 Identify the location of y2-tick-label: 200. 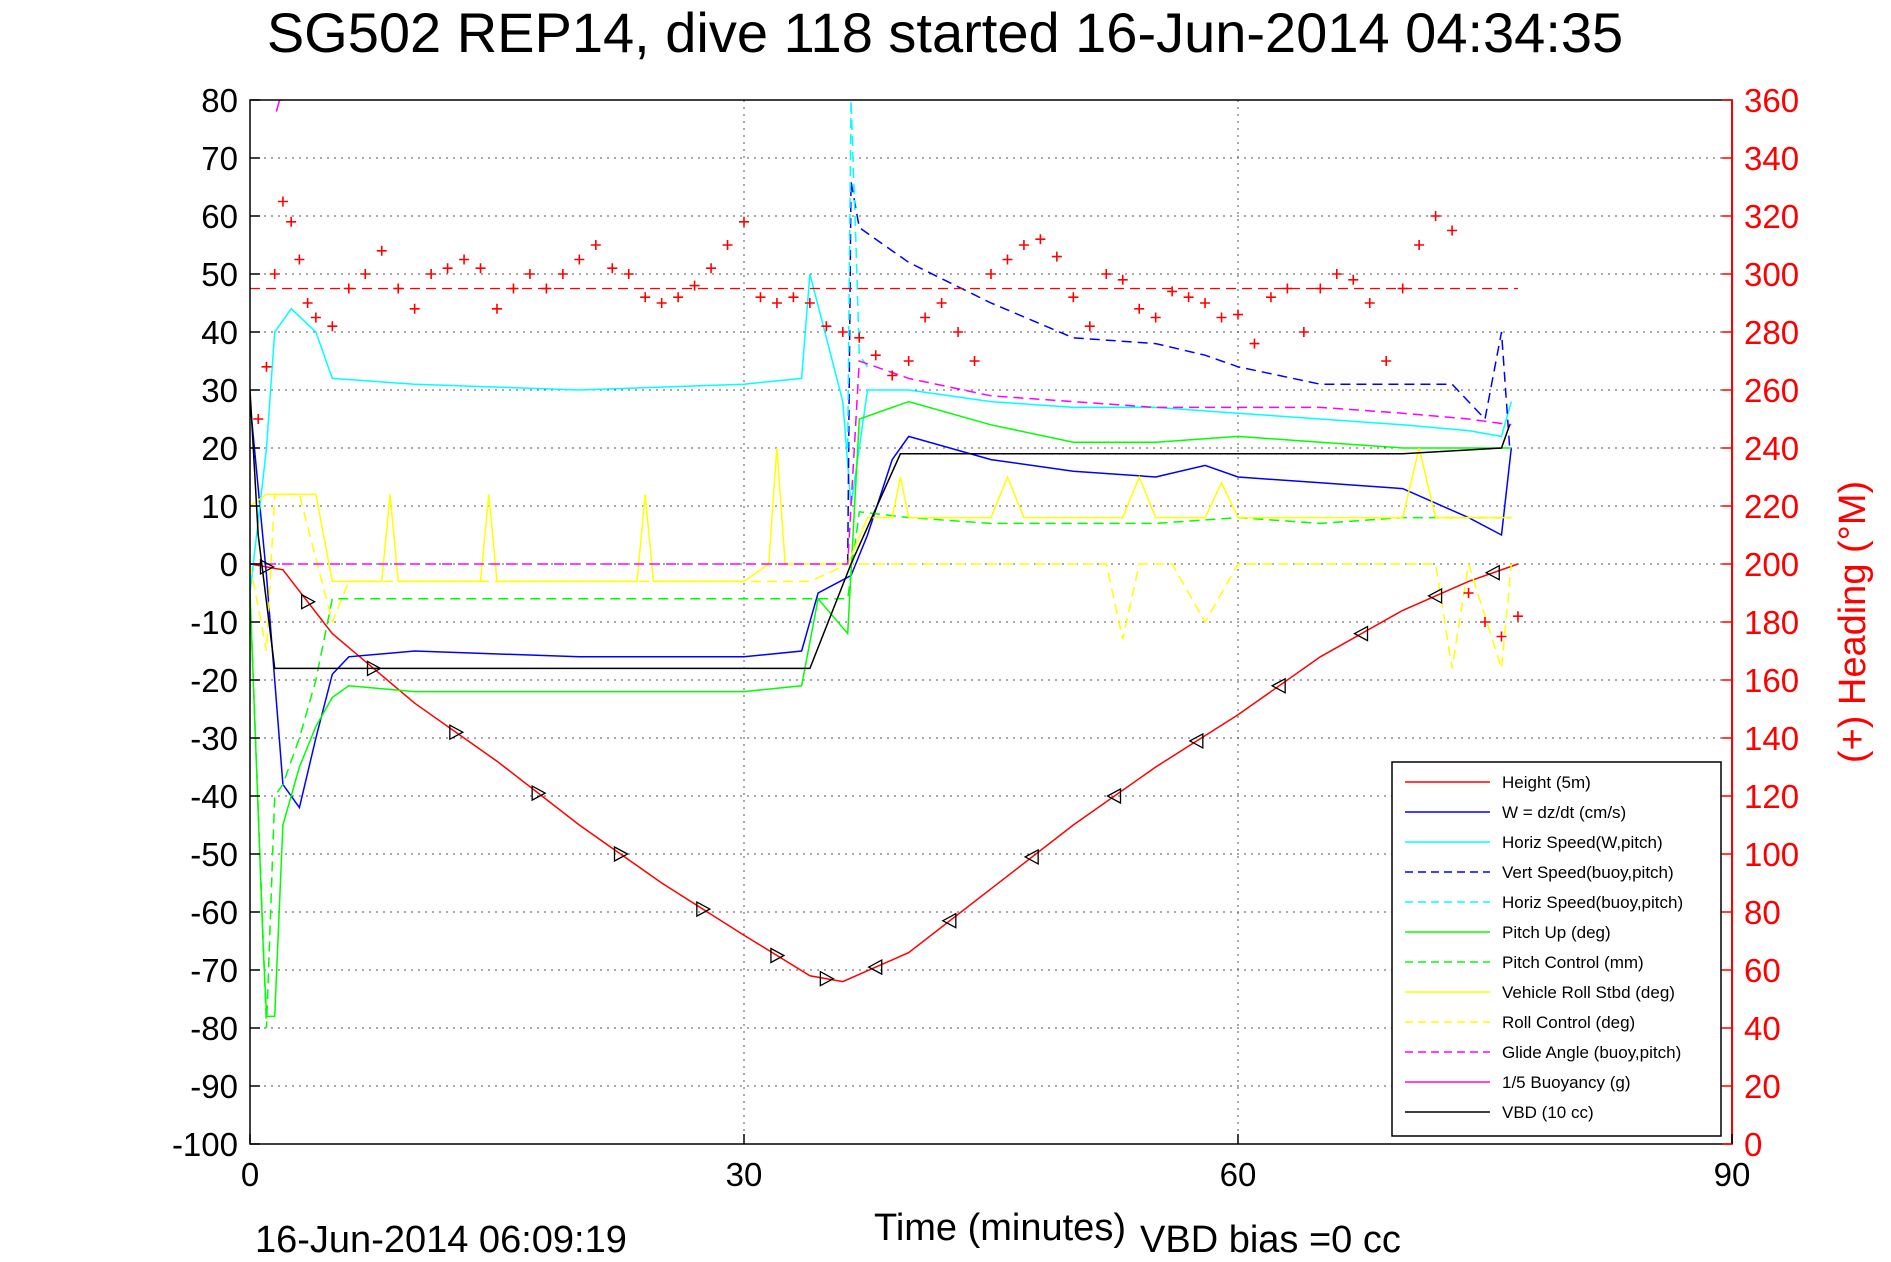
(1771, 564).